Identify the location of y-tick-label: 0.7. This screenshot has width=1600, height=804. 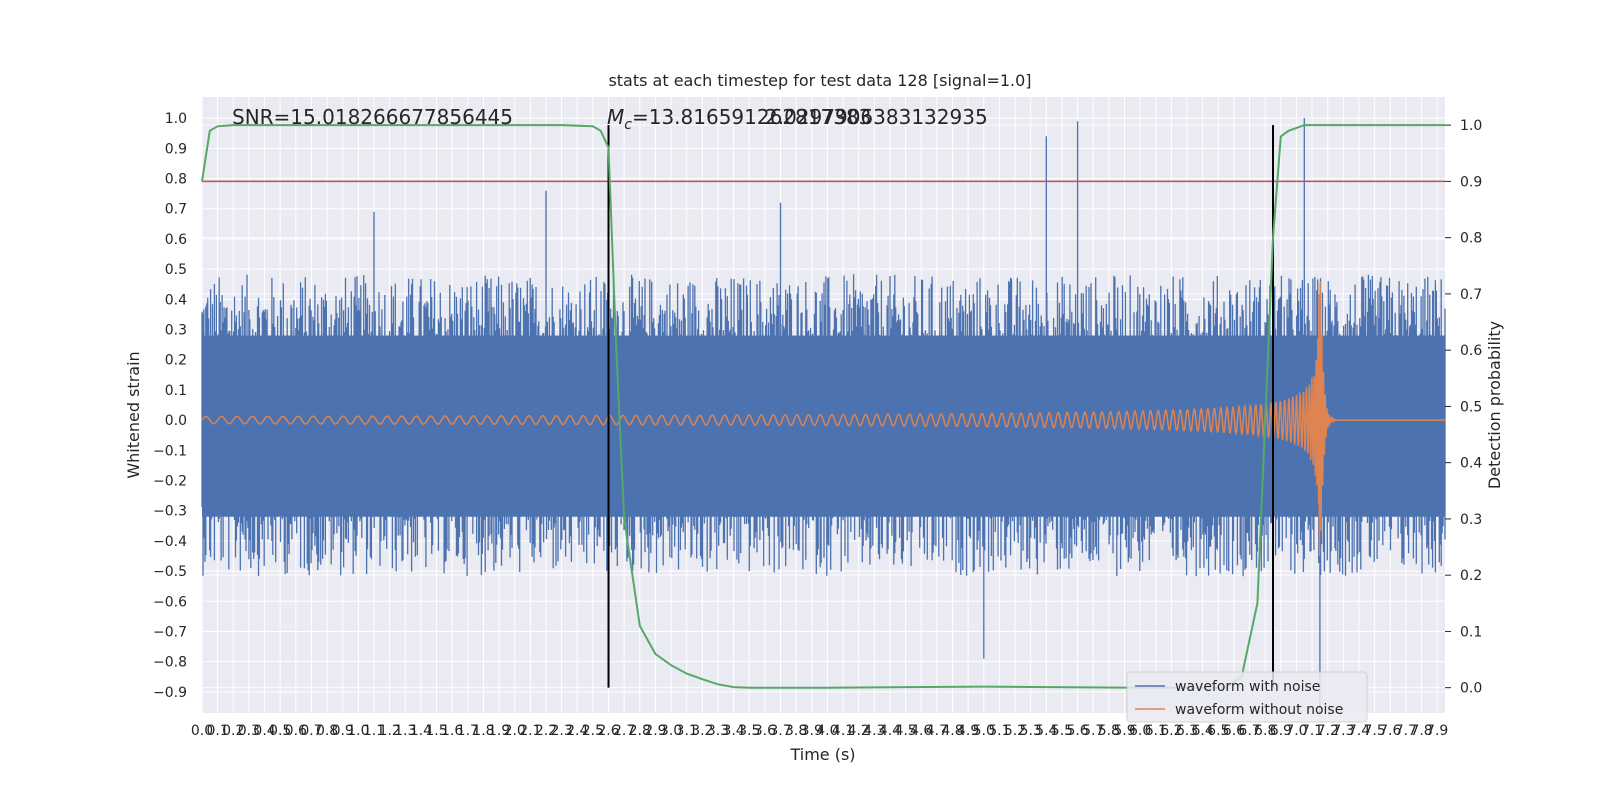
(176, 210).